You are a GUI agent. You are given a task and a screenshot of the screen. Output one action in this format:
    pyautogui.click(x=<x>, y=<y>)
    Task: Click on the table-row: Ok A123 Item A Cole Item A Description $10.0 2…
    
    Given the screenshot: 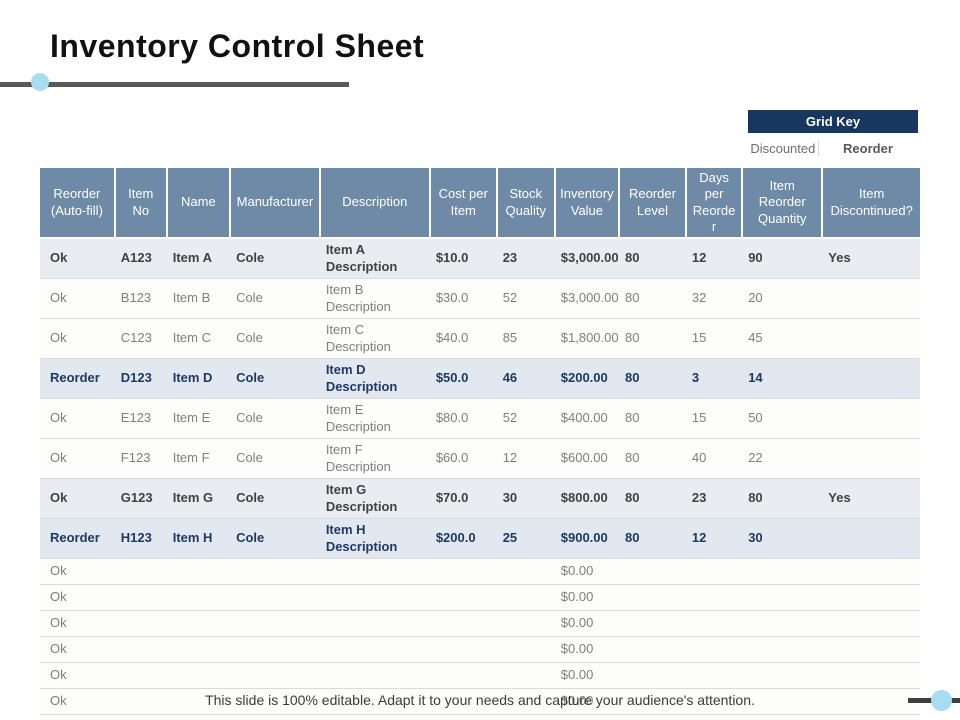 What is the action you would take?
    pyautogui.click(x=480, y=258)
    